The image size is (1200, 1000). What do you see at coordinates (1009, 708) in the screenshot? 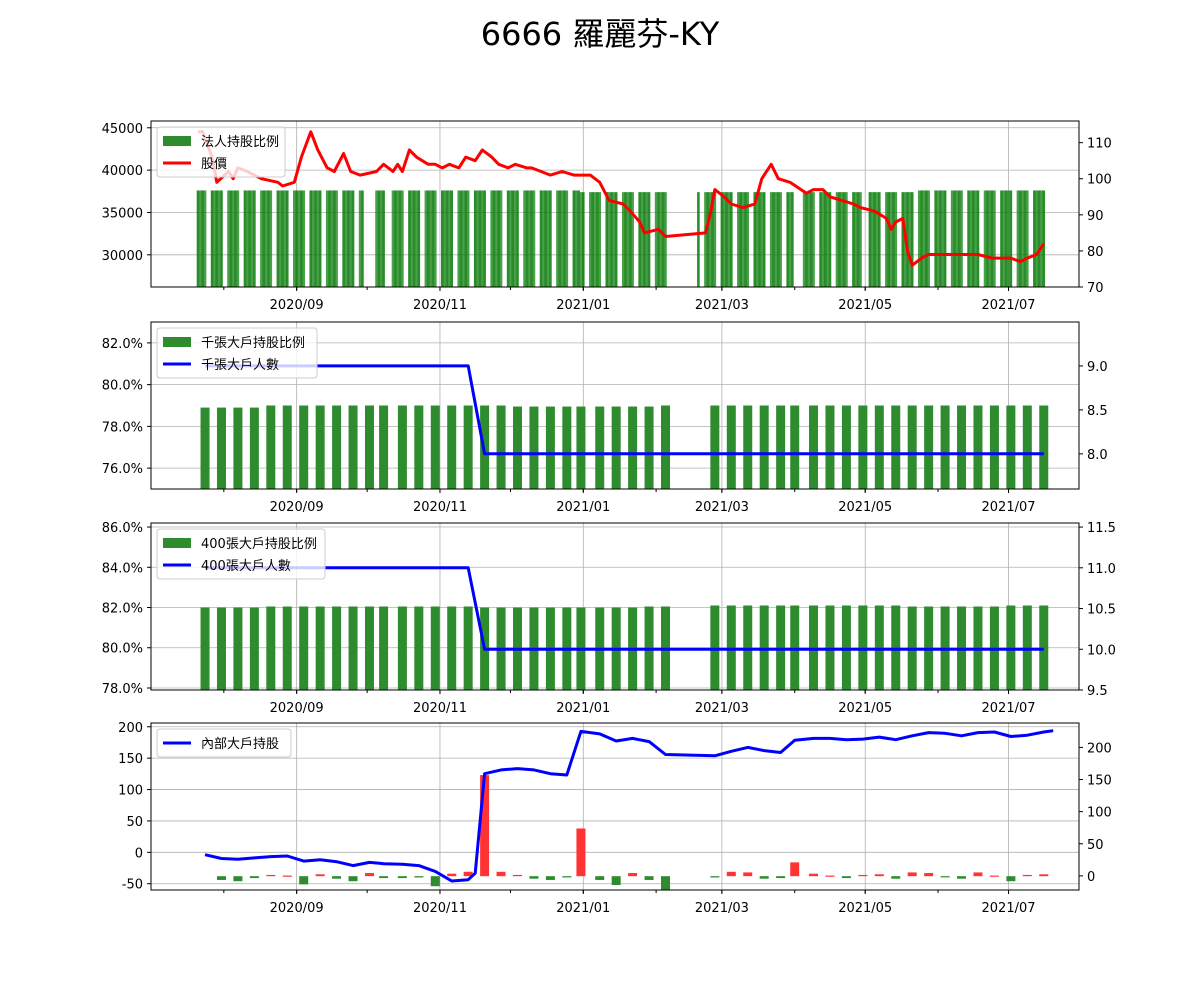
I see `x-tick-label: 2021/07` at bounding box center [1009, 708].